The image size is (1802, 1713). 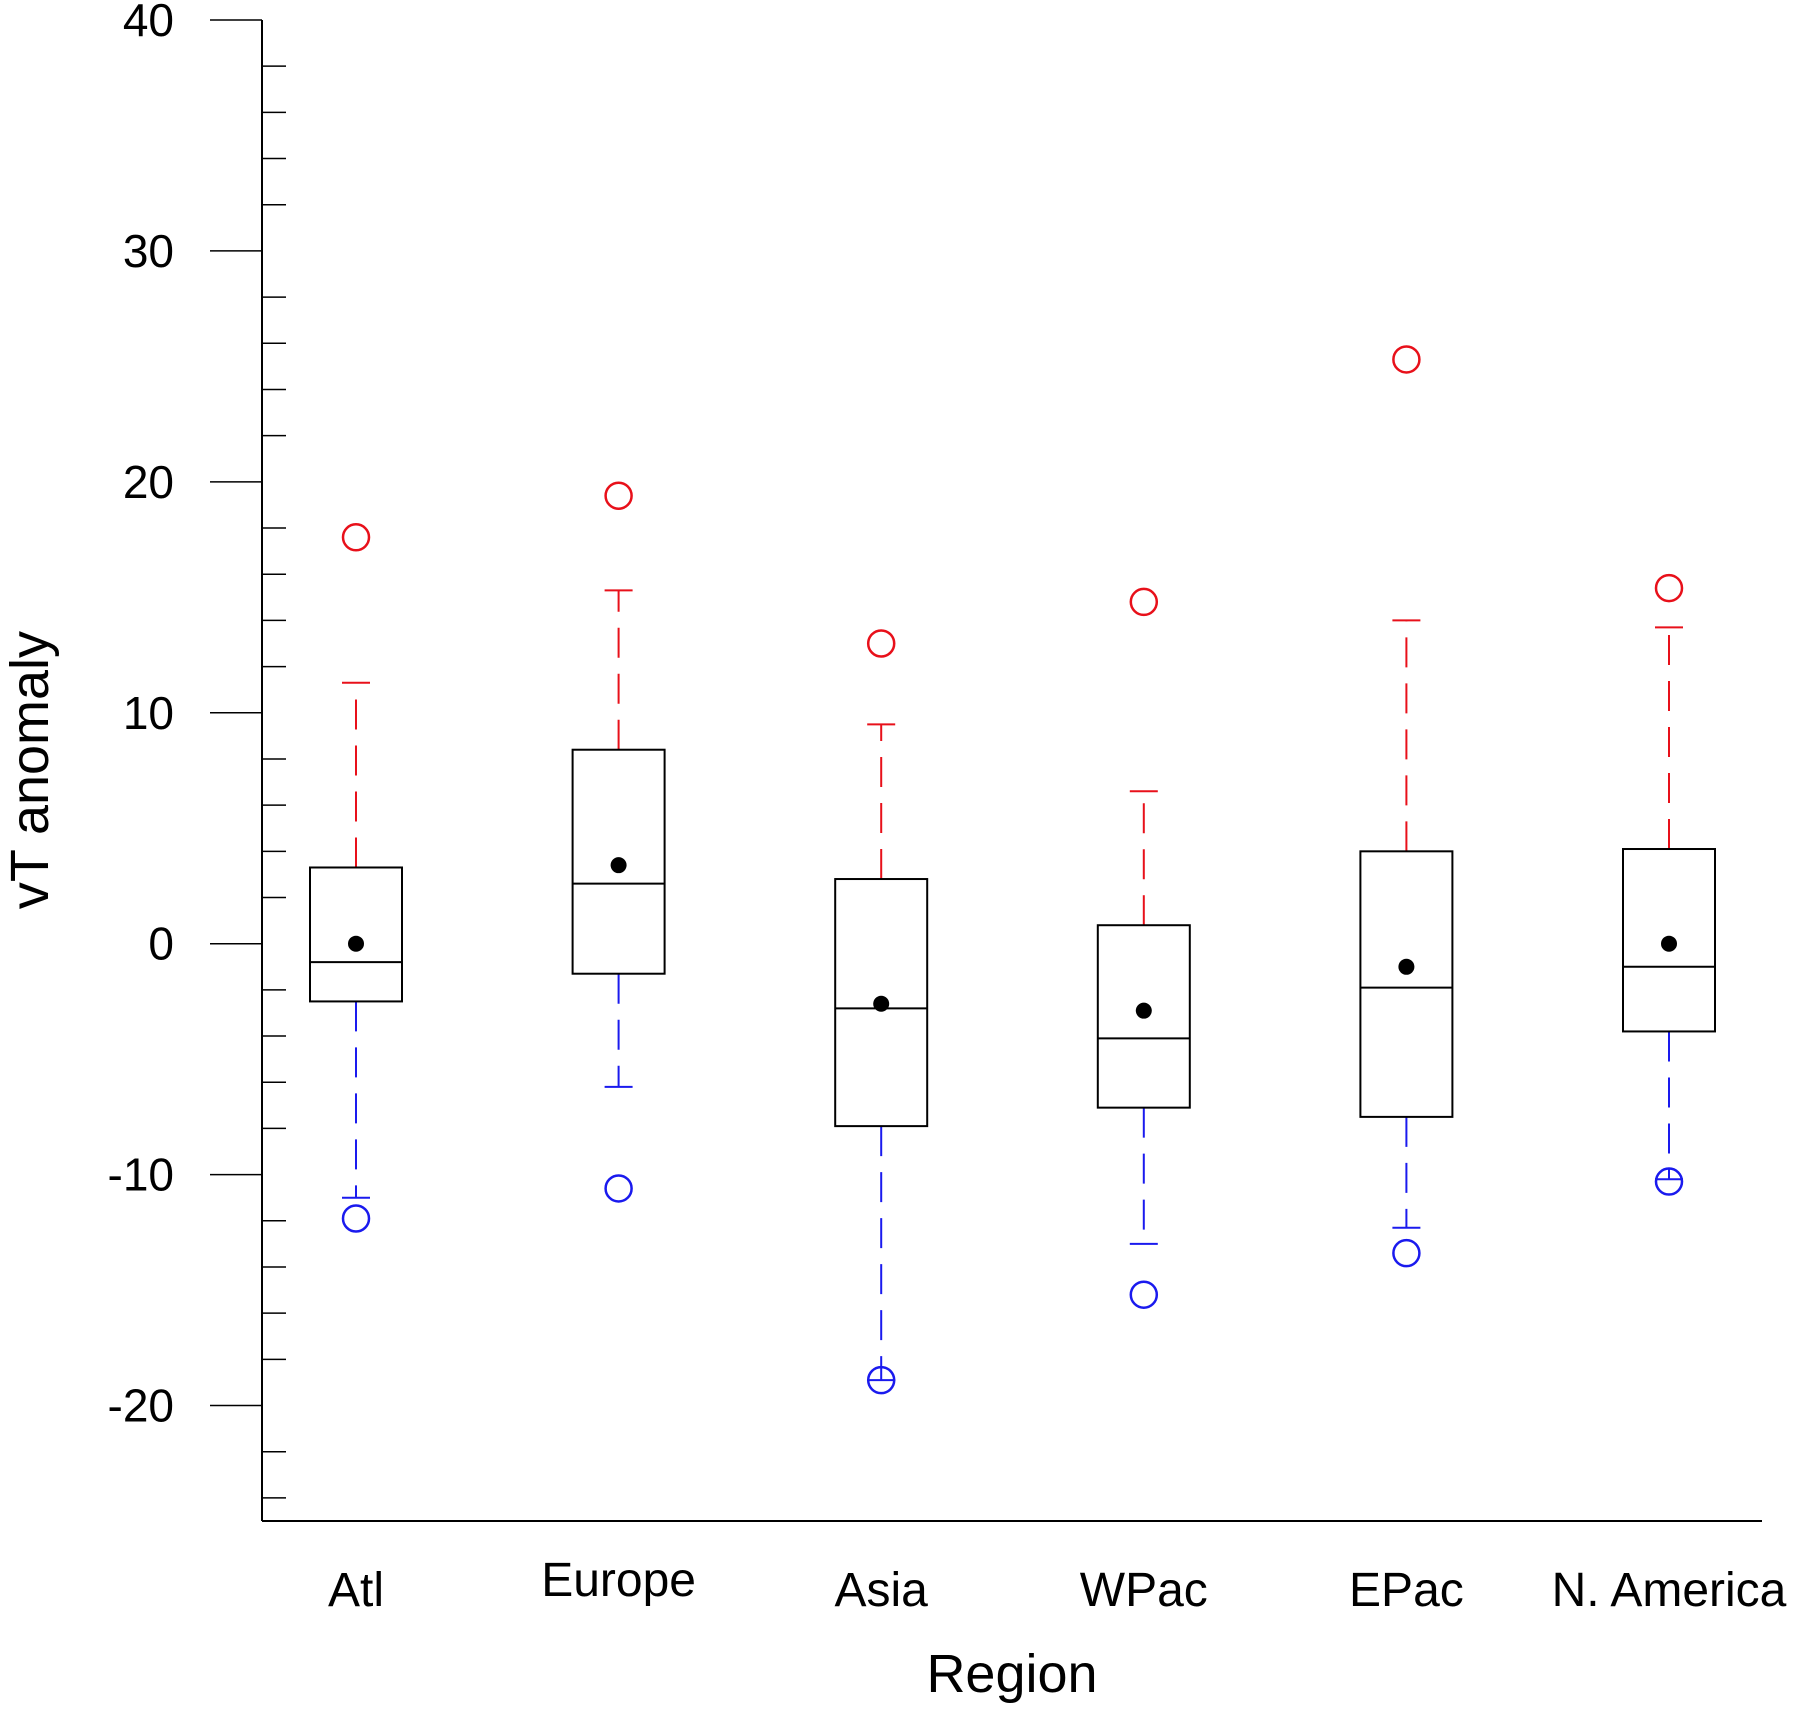 What do you see at coordinates (356, 1590) in the screenshot?
I see `category-label: Atl` at bounding box center [356, 1590].